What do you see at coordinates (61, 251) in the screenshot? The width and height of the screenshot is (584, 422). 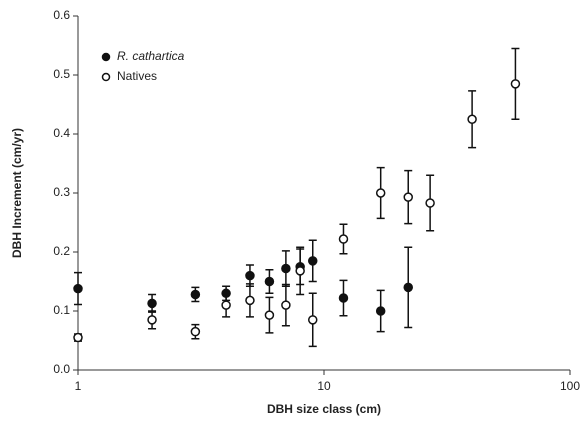 I see `y-tick-label: 0.2` at bounding box center [61, 251].